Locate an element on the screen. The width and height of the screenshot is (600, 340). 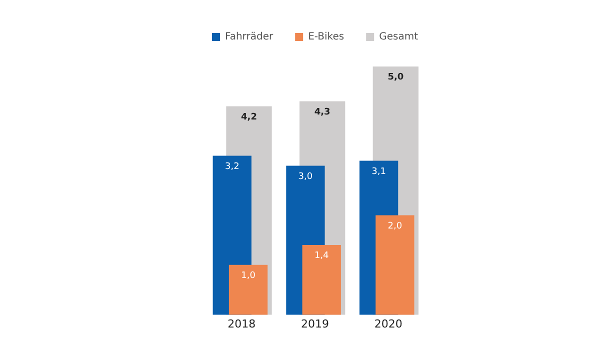
legend-label: Gesamt is located at coordinates (398, 37).